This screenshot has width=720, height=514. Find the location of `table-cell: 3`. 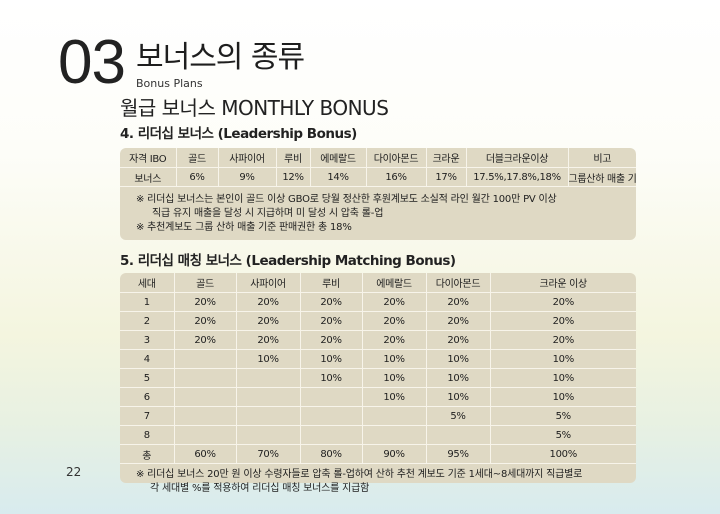

table-cell: 3 is located at coordinates (147, 340).